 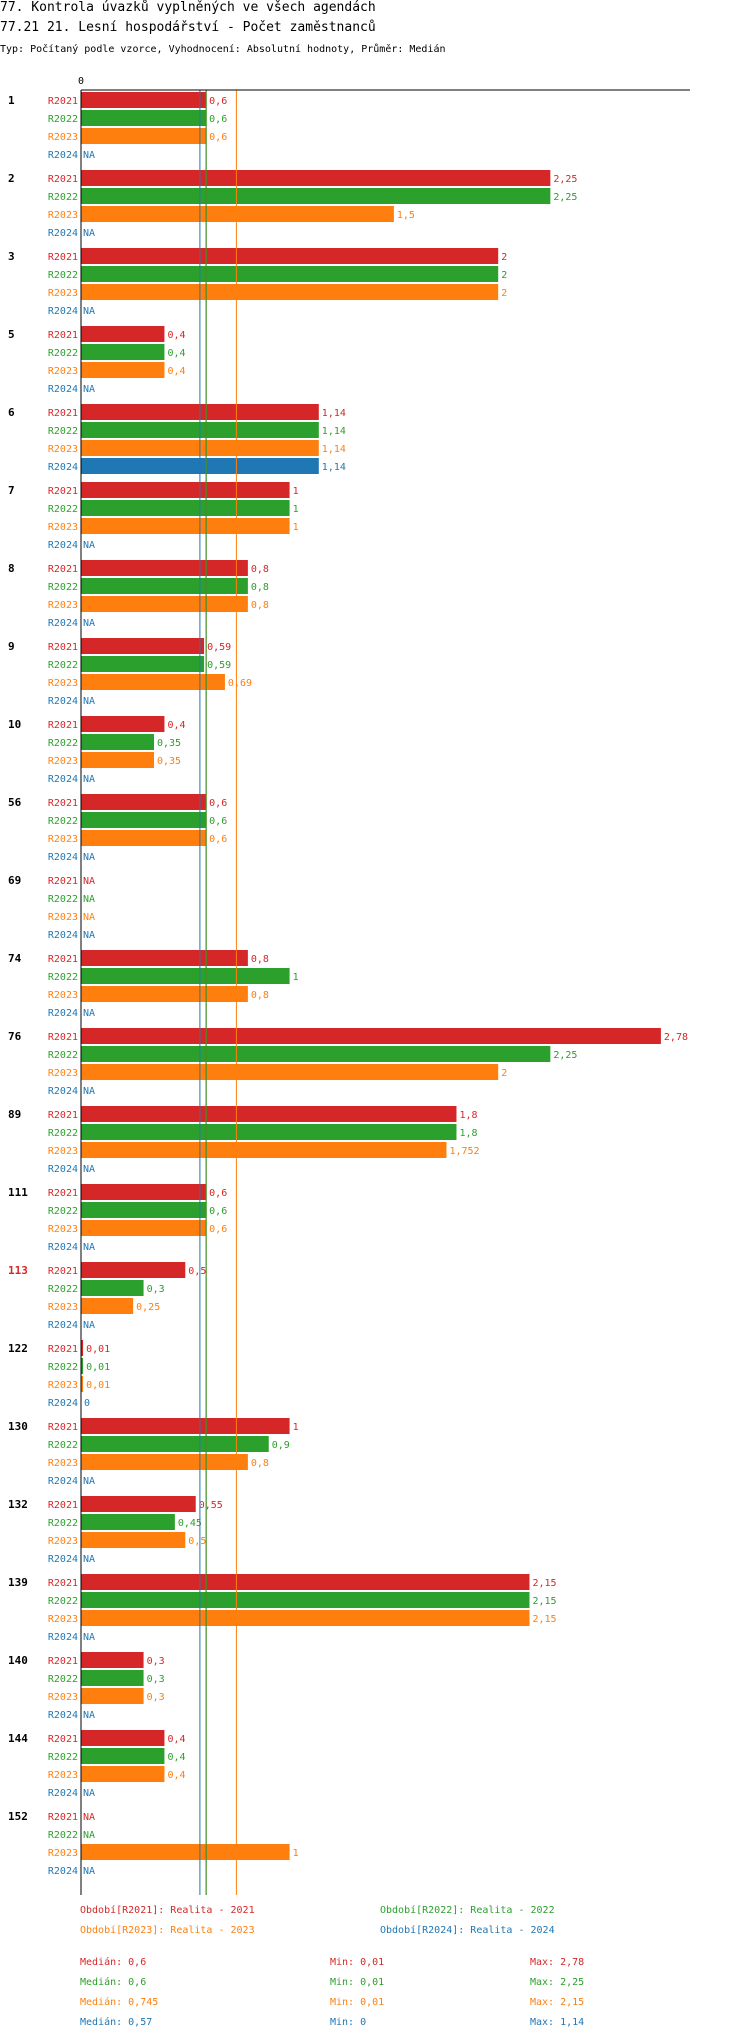 I want to click on stat-min-r2022: Min: 0,01, so click(x=357, y=1982).